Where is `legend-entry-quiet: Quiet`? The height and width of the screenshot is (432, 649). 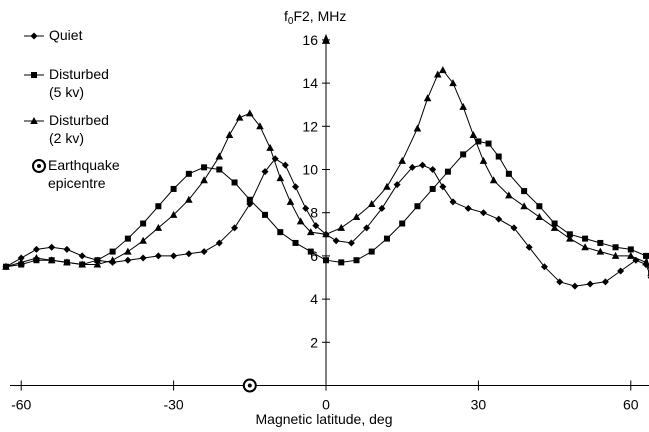 legend-entry-quiet: Quiet is located at coordinates (53, 35).